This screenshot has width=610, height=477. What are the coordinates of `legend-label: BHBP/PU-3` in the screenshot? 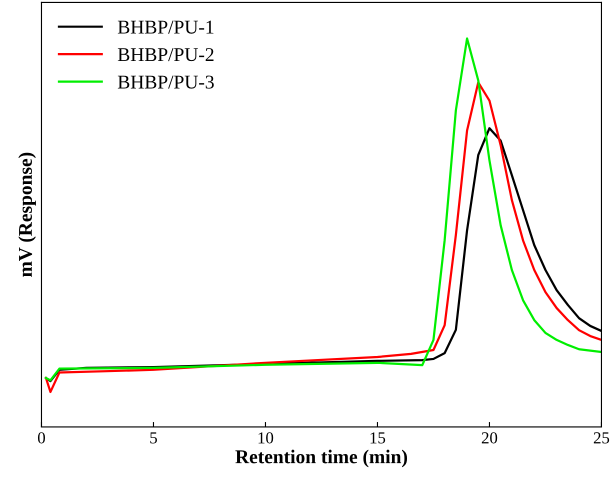 It's located at (166, 82).